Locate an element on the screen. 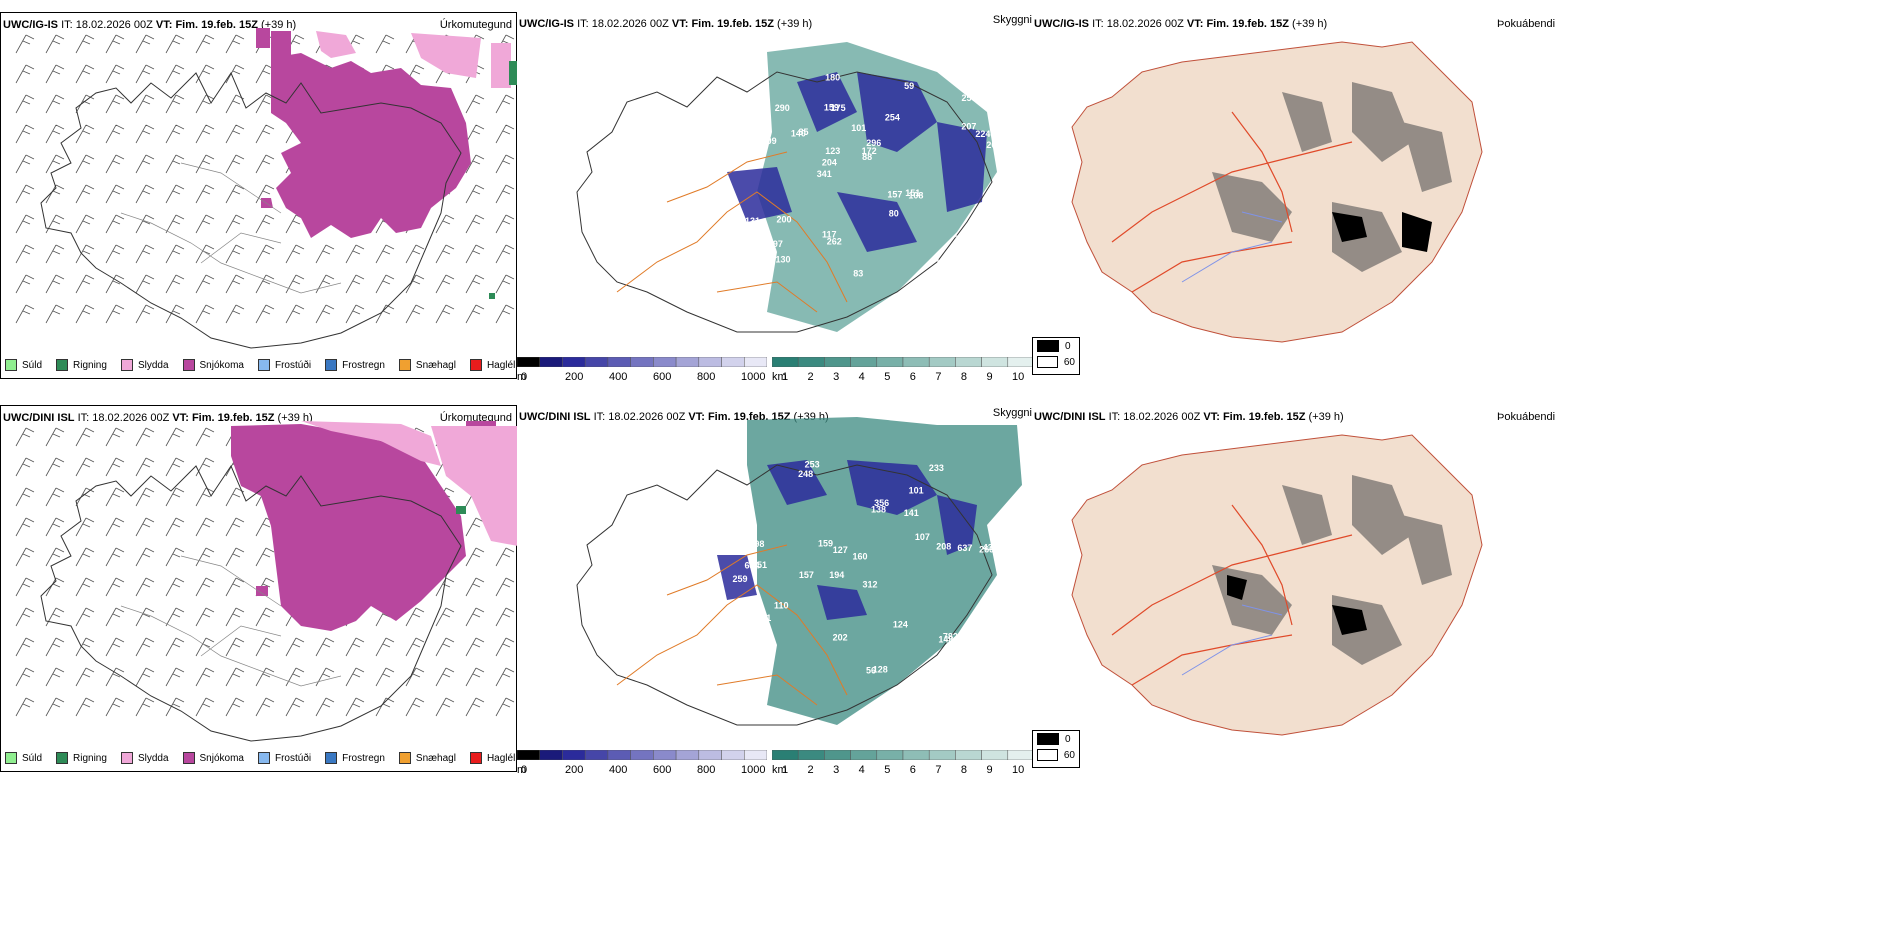  colorbar-tick-label: 2 is located at coordinates (810, 770).